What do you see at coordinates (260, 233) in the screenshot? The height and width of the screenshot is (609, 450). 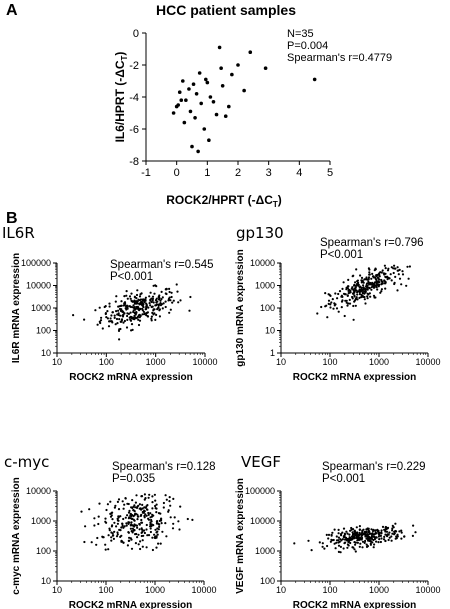 I see `gene-name: gp130` at bounding box center [260, 233].